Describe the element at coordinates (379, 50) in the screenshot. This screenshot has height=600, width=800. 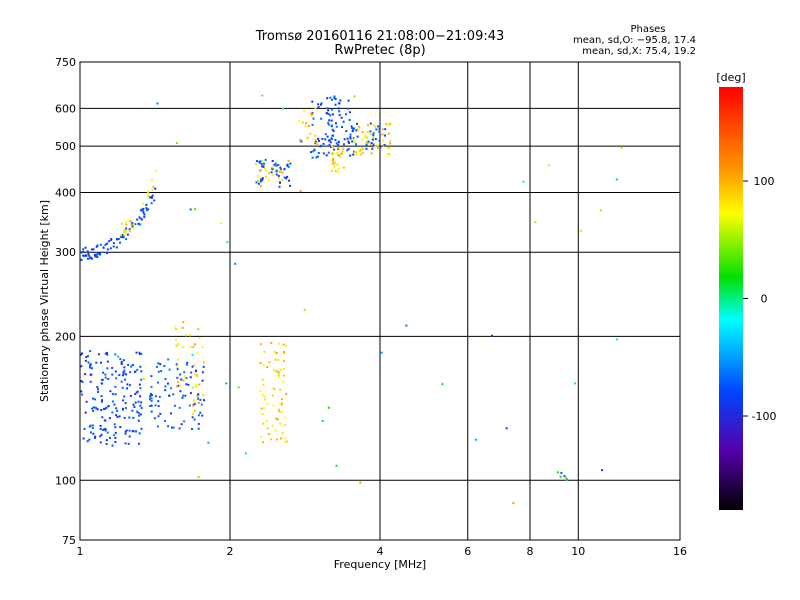
I see `chart-subtitle: RwPretec (8p)` at that location.